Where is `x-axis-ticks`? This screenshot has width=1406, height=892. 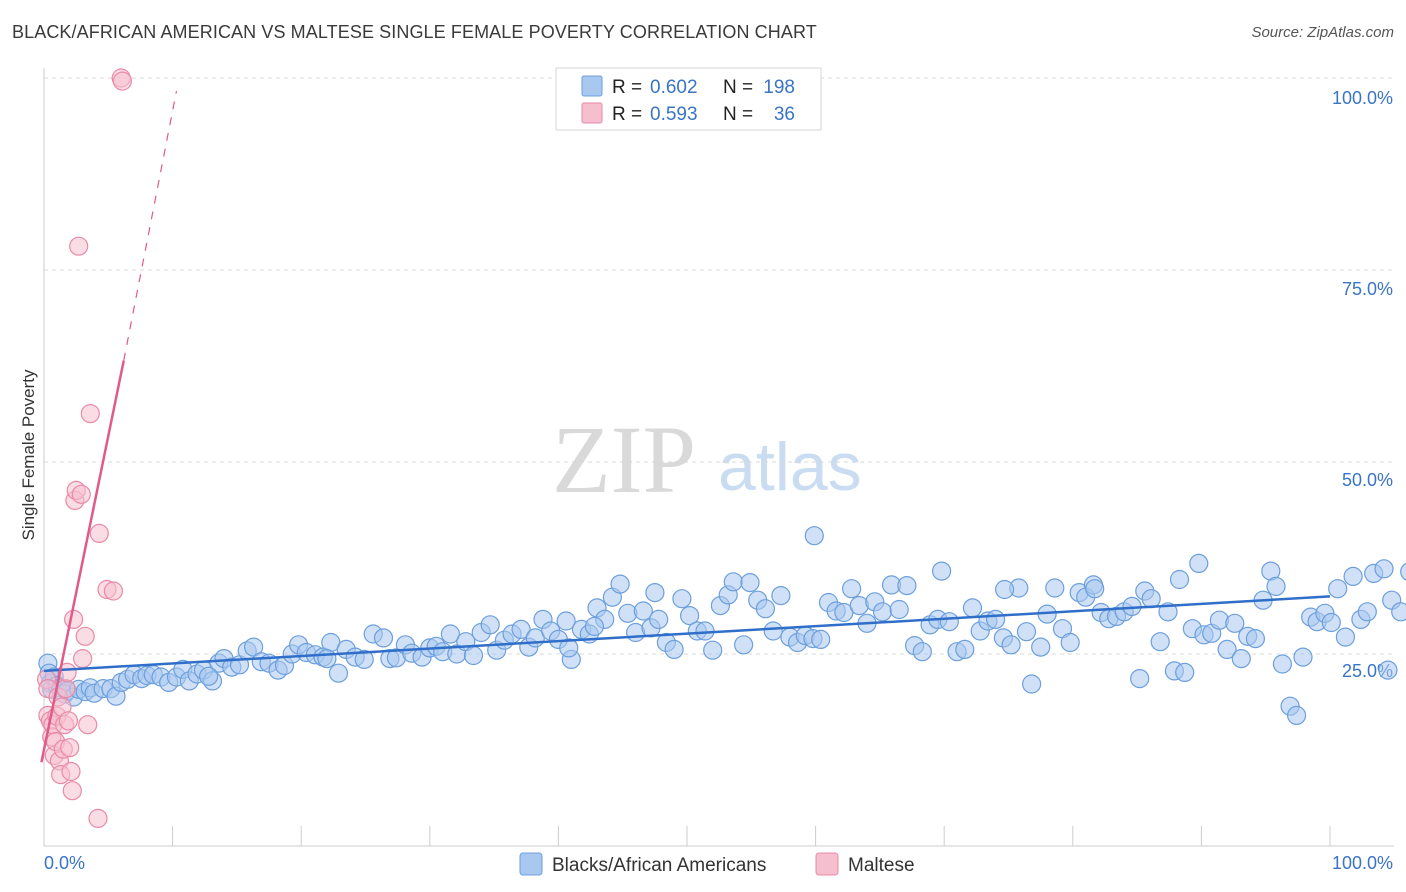
x-axis-ticks is located at coordinates (687, 836).